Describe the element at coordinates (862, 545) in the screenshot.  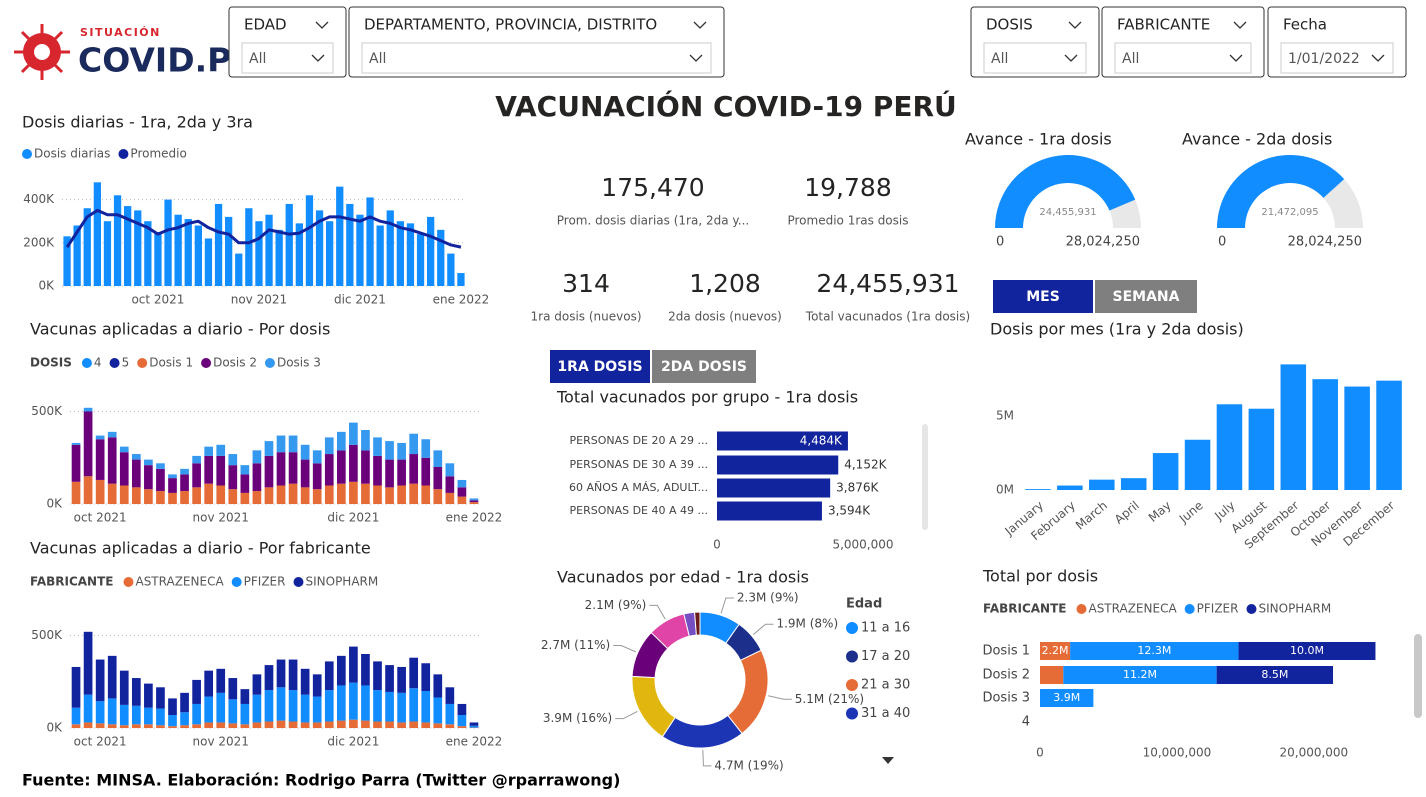
I see `x-tick-label: 5,000,000` at that location.